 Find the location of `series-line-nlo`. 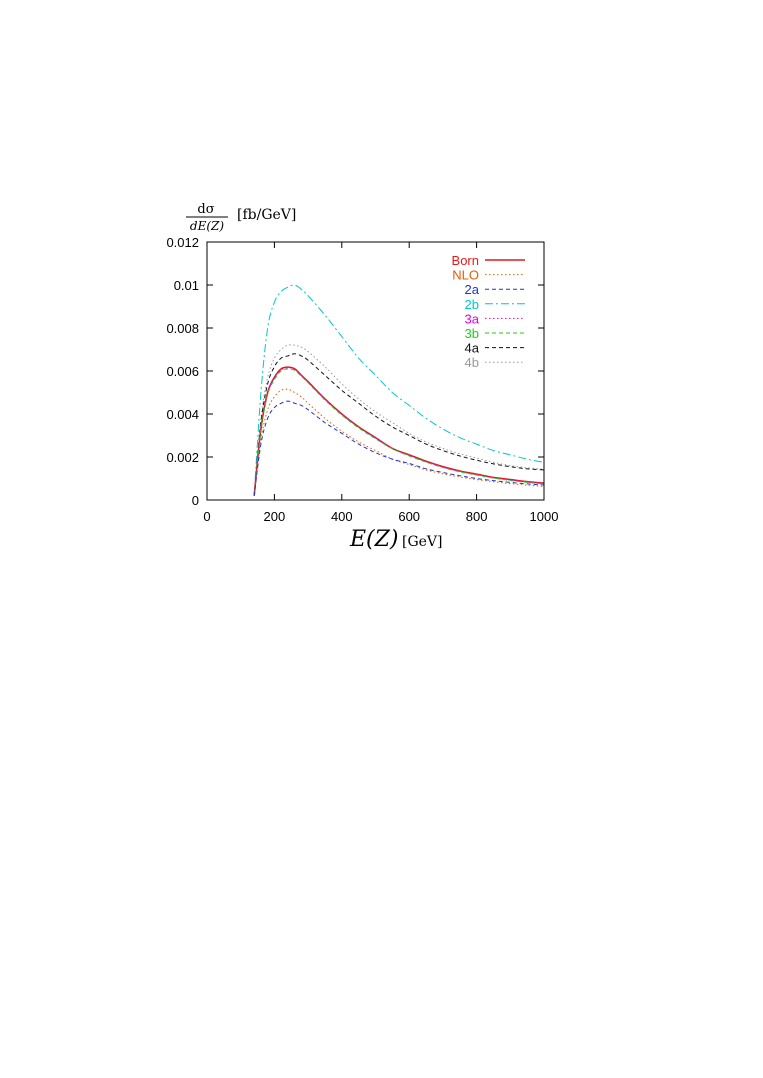

series-line-nlo is located at coordinates (399, 442).